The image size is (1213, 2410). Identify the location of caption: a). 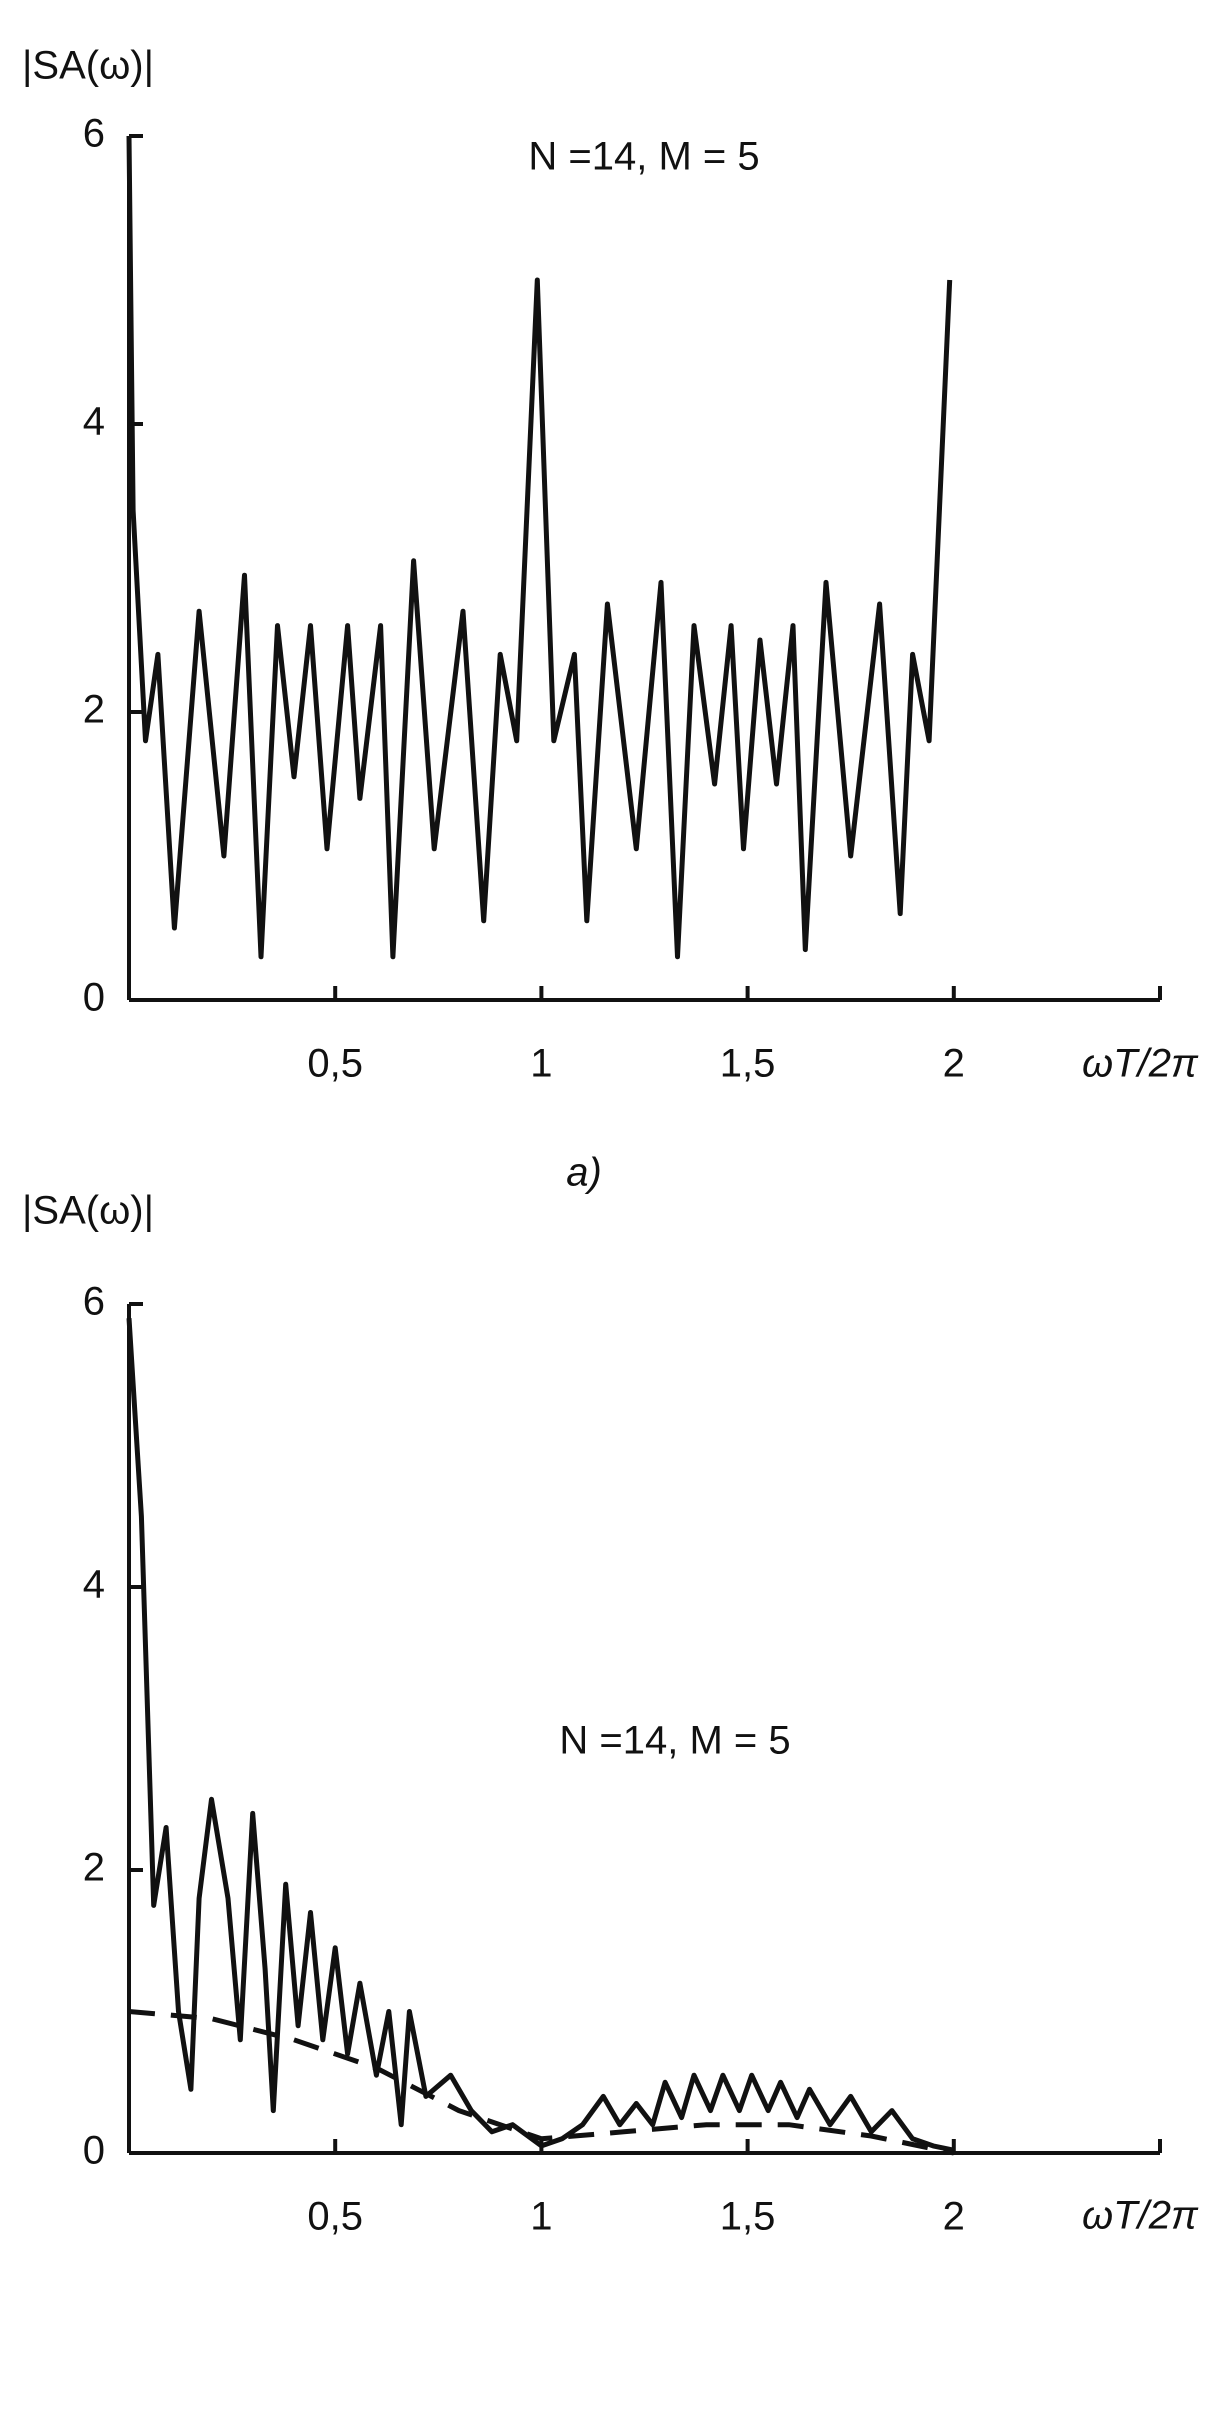
(584, 1173).